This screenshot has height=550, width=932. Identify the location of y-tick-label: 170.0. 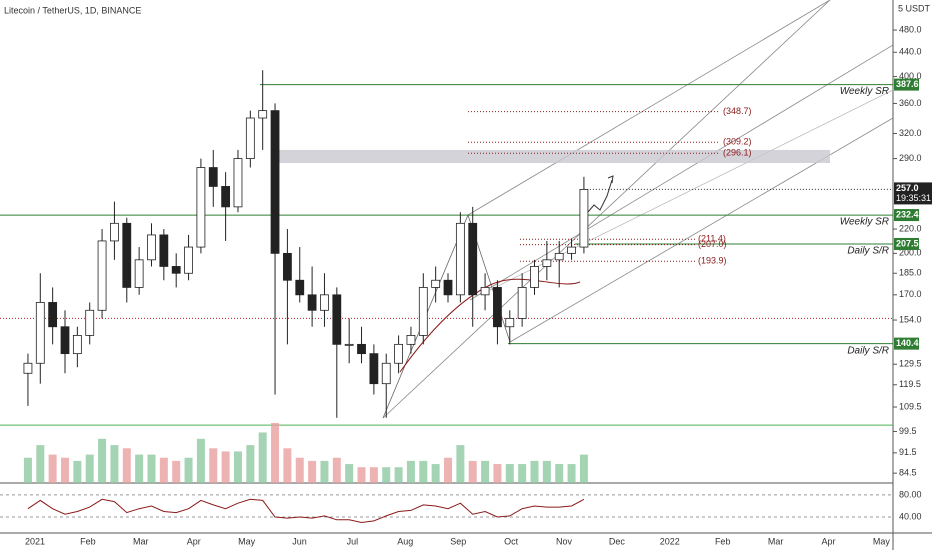
(910, 294).